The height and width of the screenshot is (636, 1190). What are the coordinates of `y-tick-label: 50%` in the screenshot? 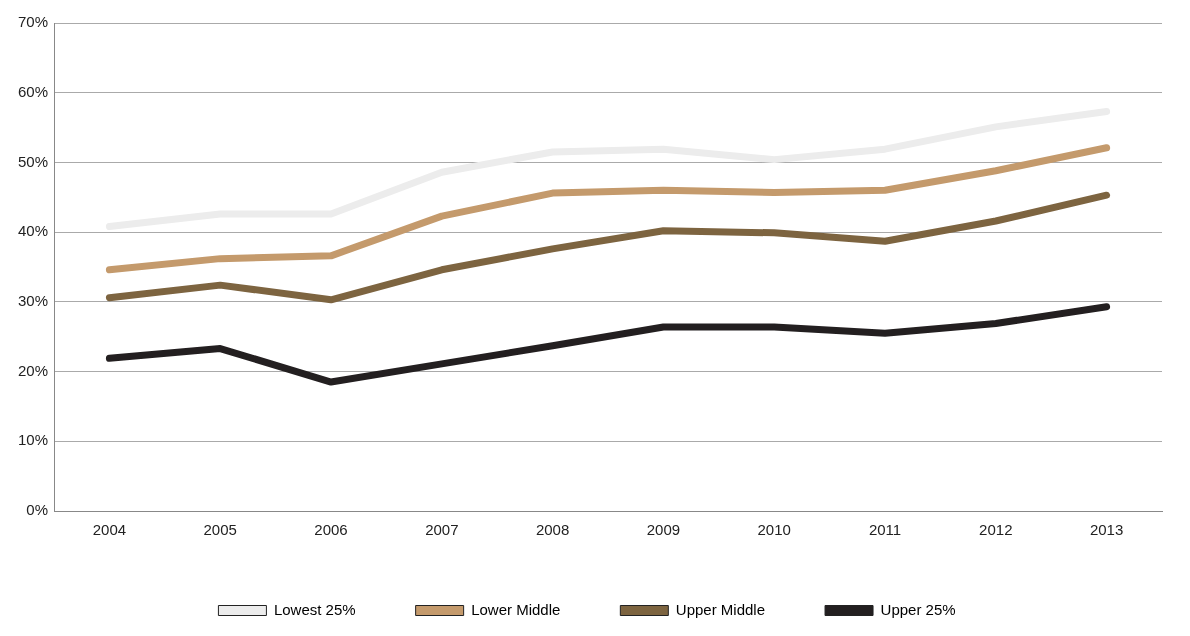 It's located at (33, 161).